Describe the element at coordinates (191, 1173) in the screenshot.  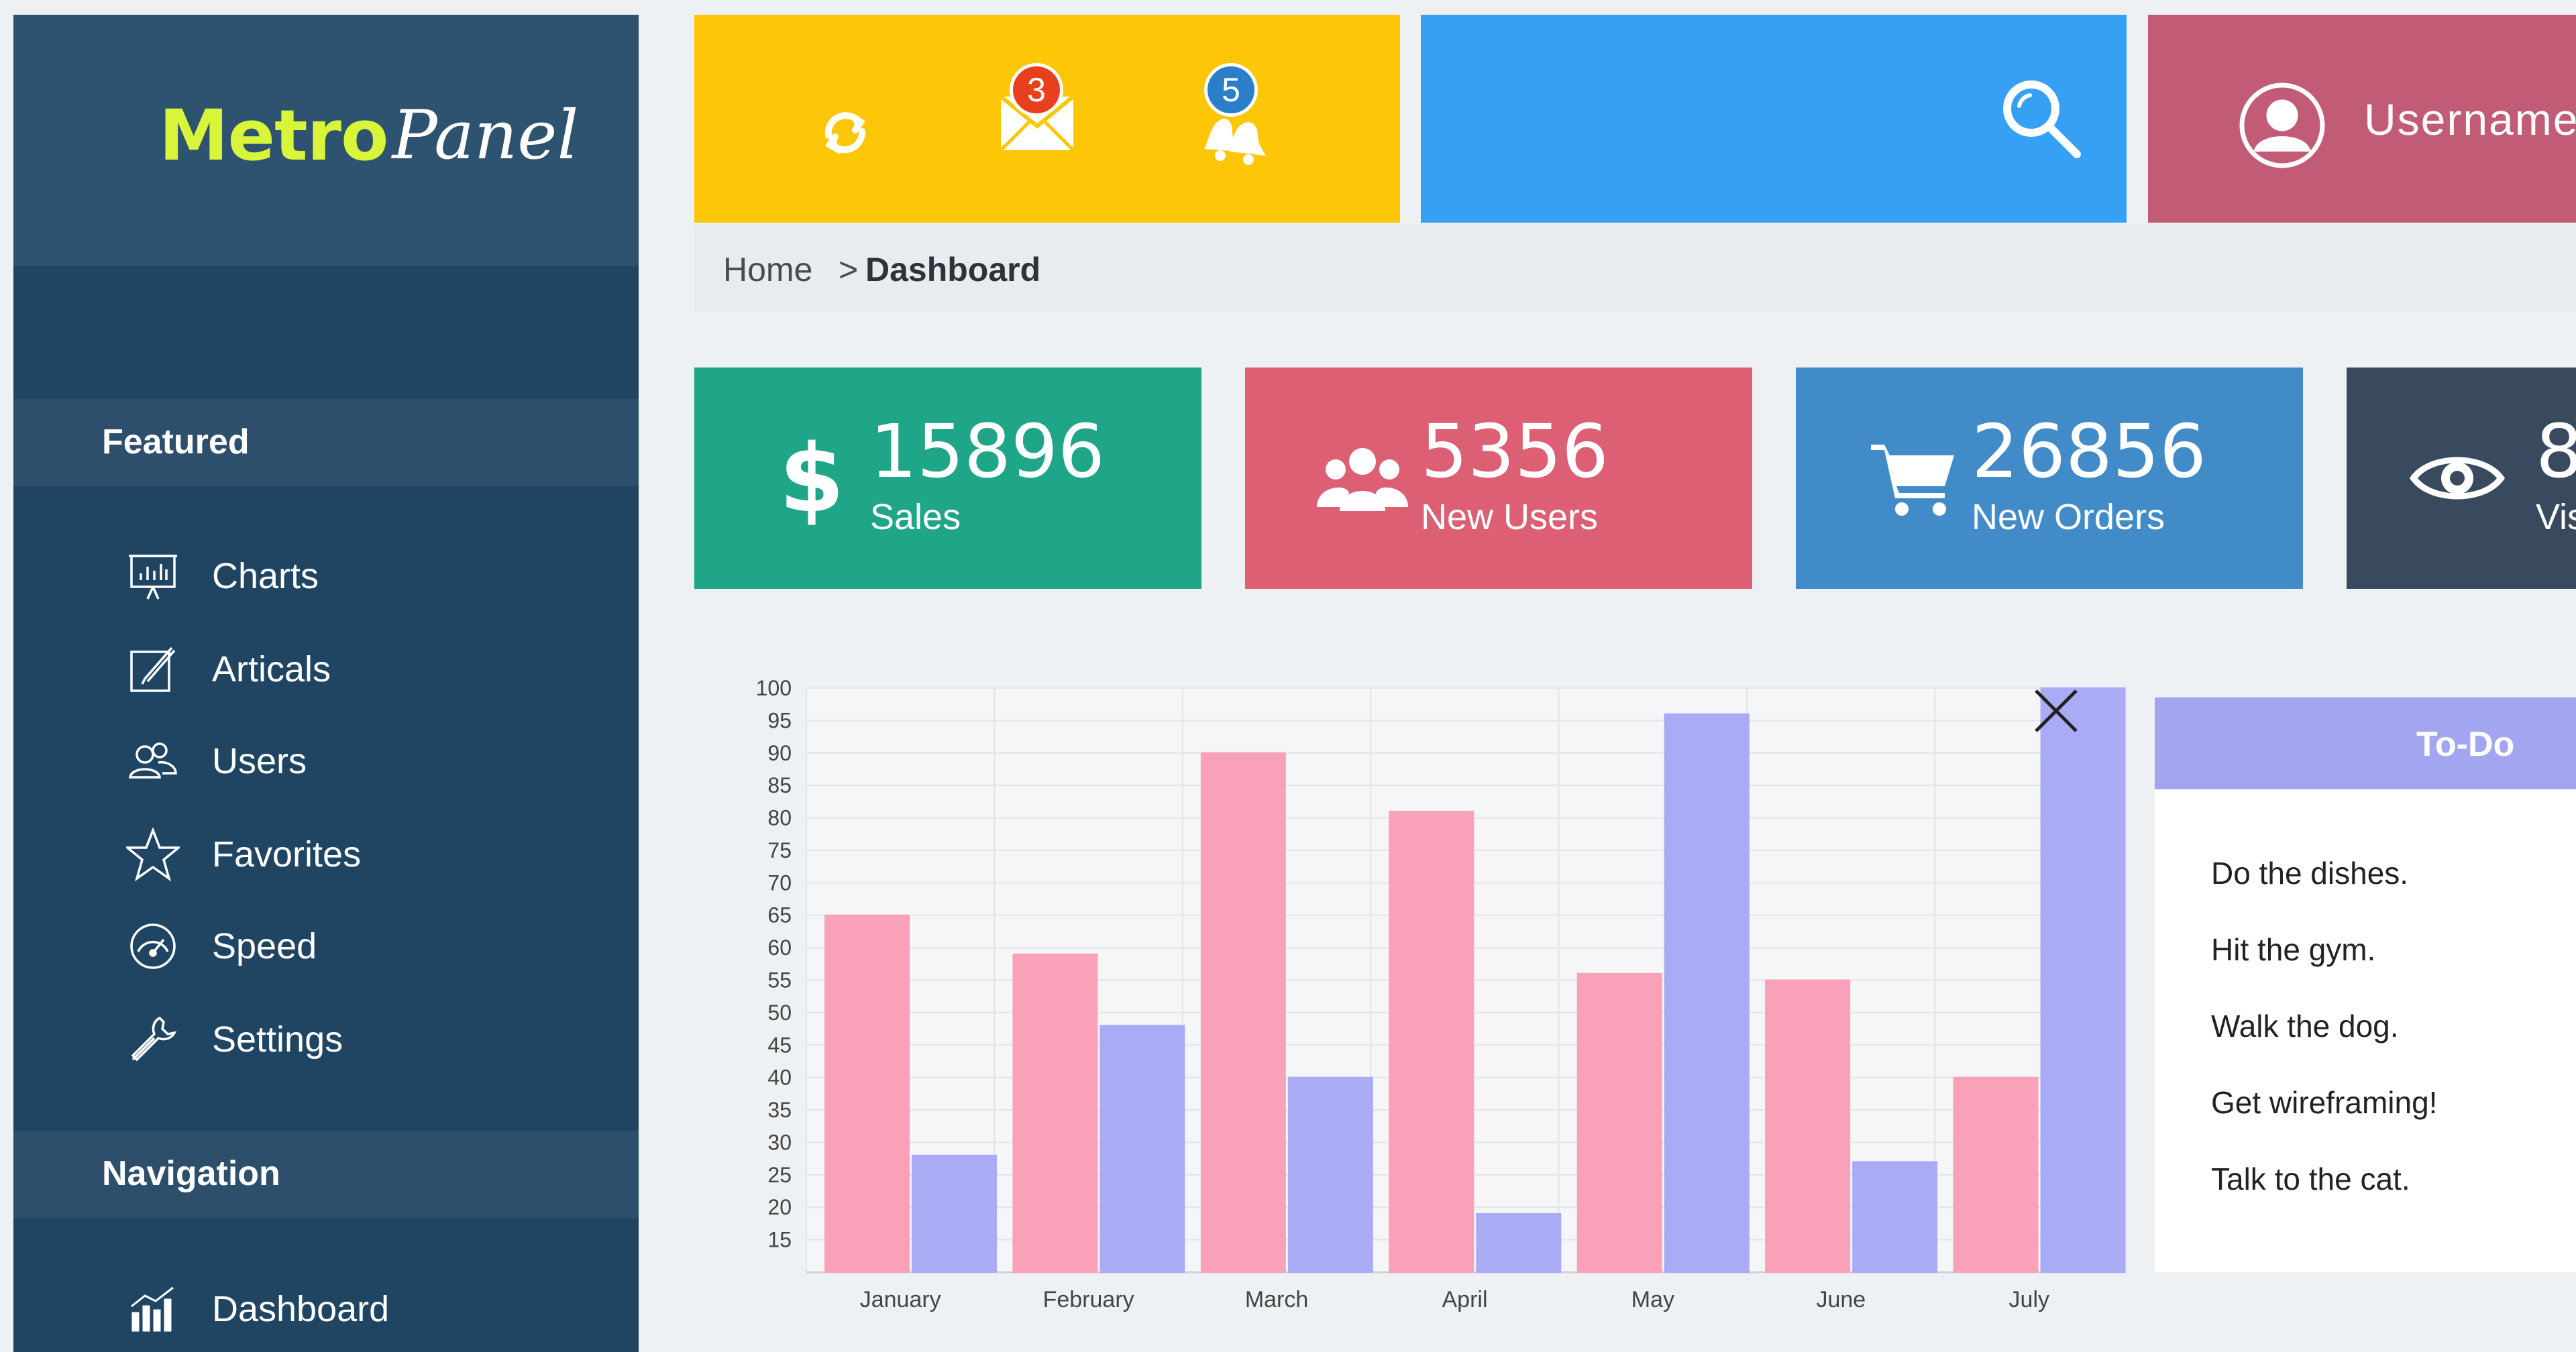
I see `section-title: Navigation` at that location.